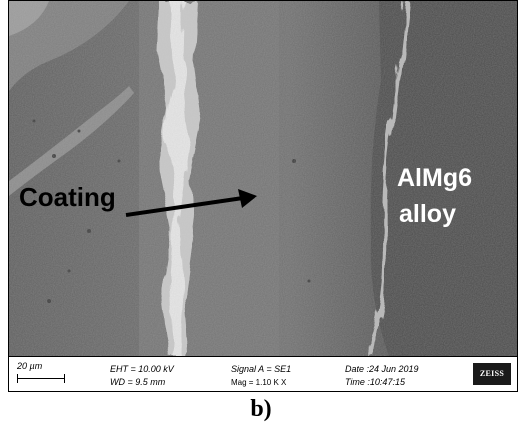 This screenshot has width=522, height=431. What do you see at coordinates (261, 369) in the screenshot?
I see `signal-value: Signal A = SE1` at bounding box center [261, 369].